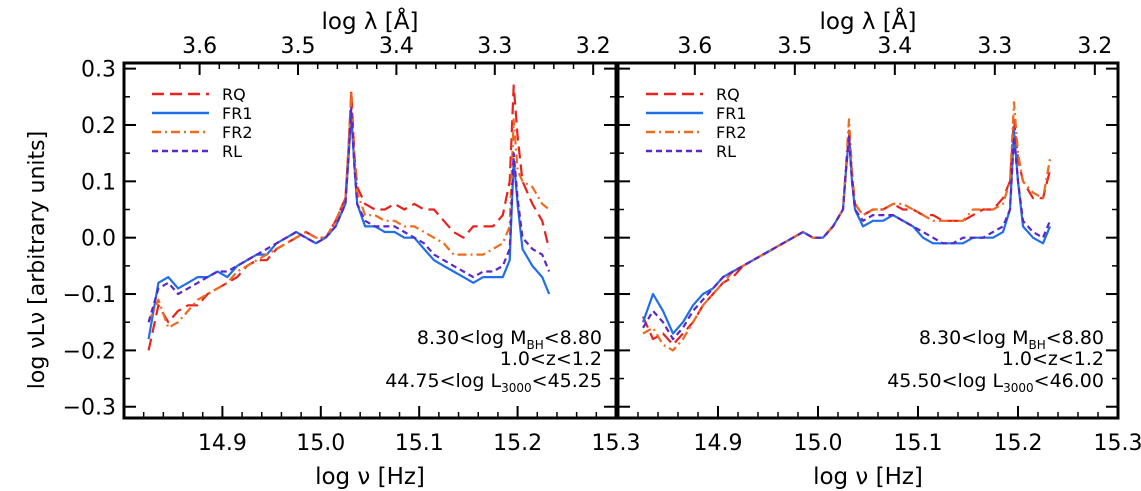 This screenshot has height=491, width=1141. What do you see at coordinates (89, 351) in the screenshot?
I see `y-tick-label: −0.2` at bounding box center [89, 351].